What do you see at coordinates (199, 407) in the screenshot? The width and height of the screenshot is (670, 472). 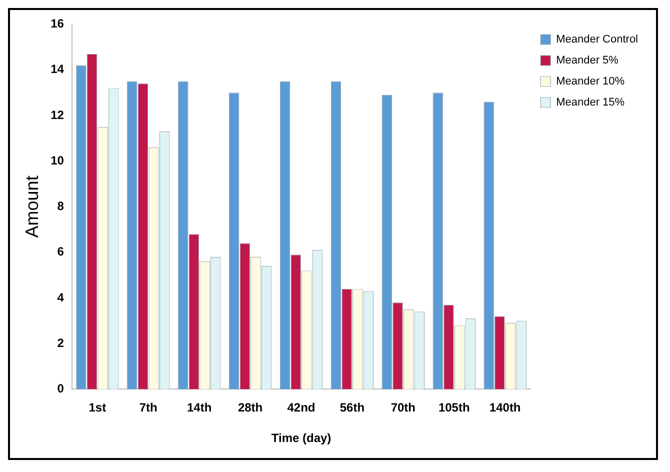 I see `x-tick-label: 14th` at bounding box center [199, 407].